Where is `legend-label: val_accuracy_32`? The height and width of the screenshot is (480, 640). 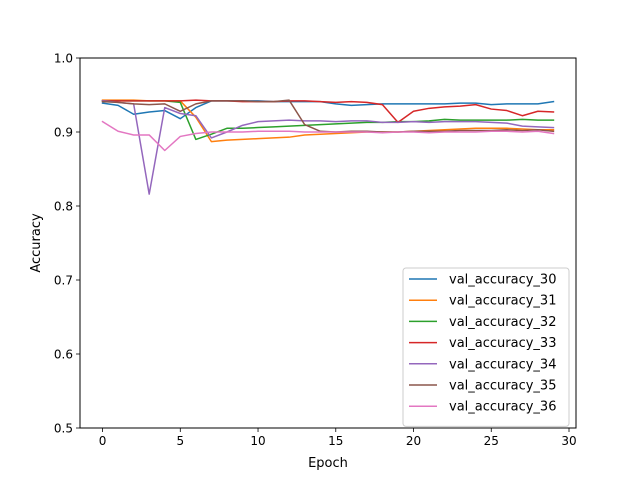 legend-label: val_accuracy_32 is located at coordinates (502, 322).